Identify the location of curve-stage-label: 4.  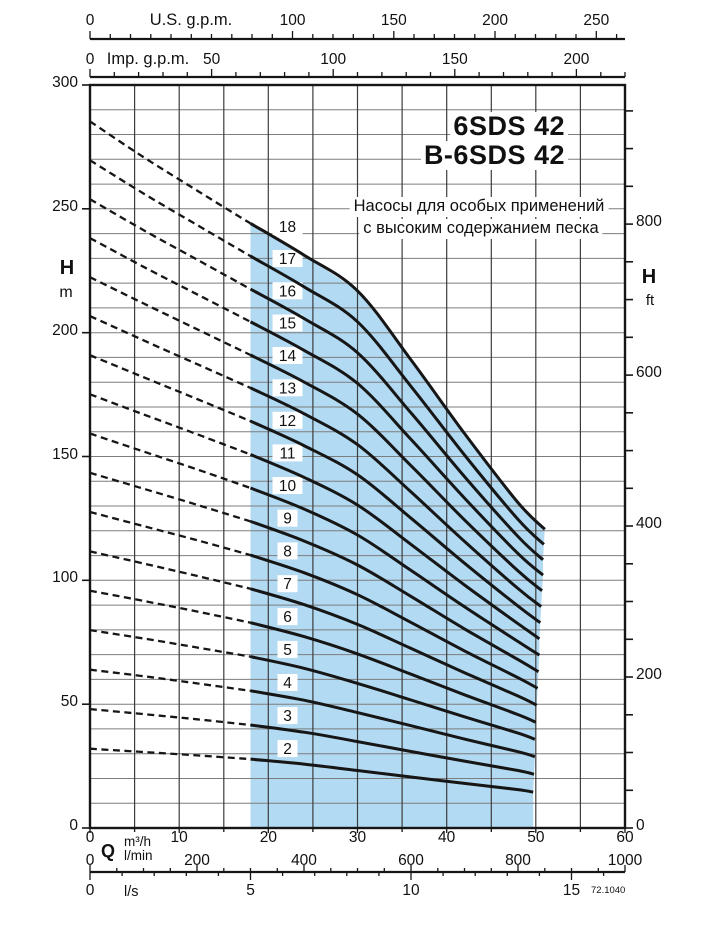
(287, 683).